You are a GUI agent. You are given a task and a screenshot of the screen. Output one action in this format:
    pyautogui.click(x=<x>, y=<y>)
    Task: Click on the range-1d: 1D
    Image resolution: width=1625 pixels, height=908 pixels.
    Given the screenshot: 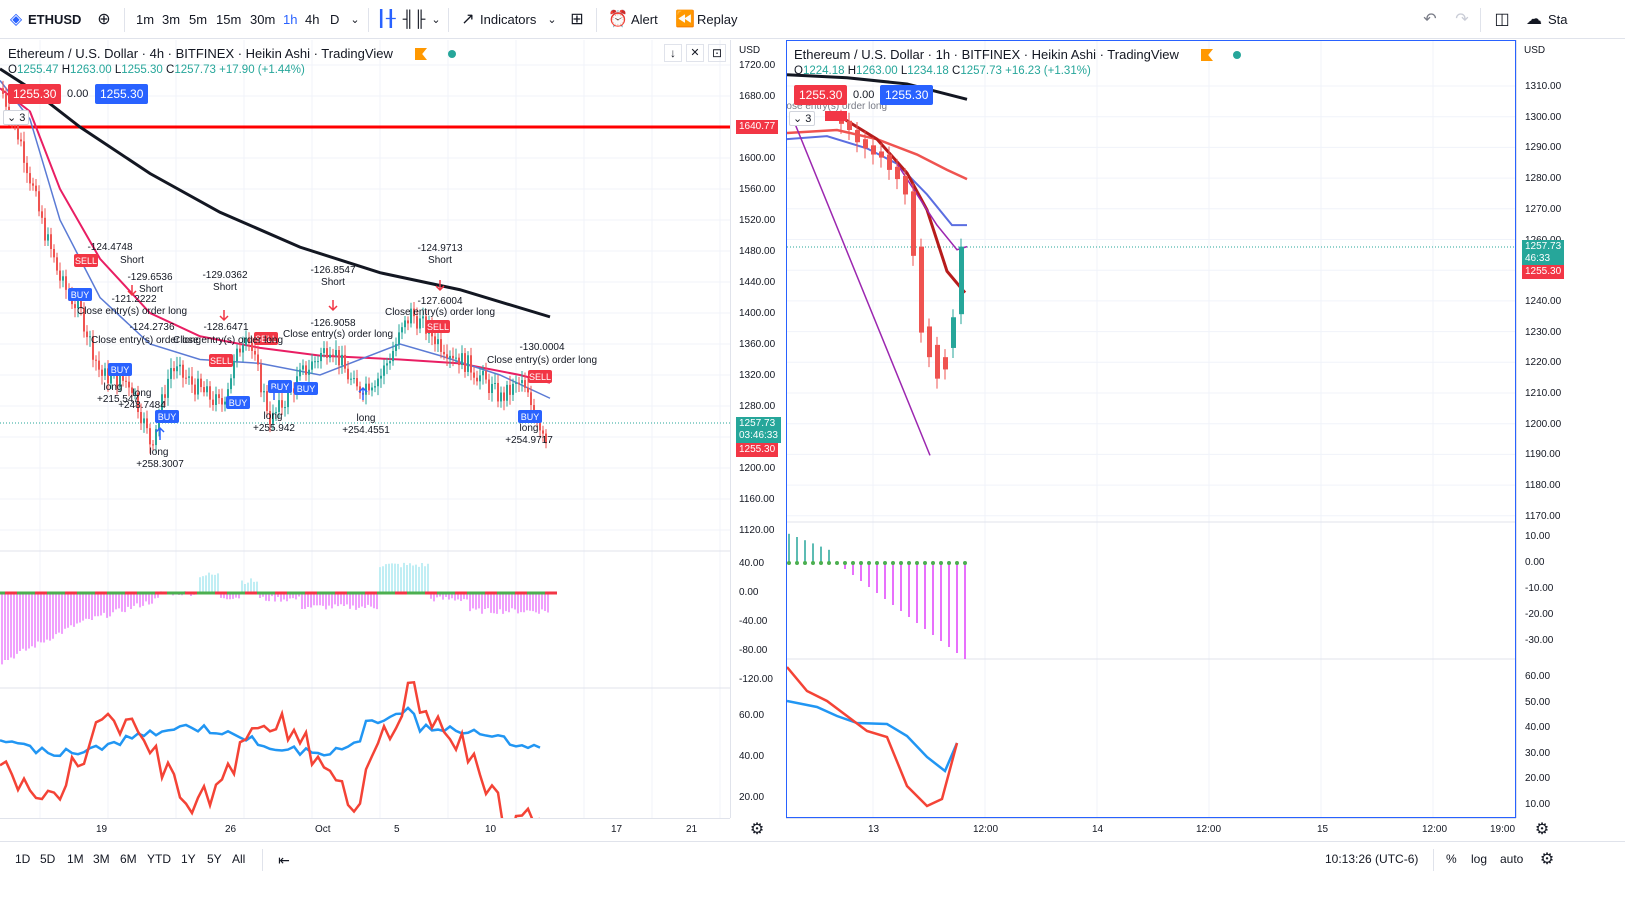 What is the action you would take?
    pyautogui.click(x=23, y=859)
    